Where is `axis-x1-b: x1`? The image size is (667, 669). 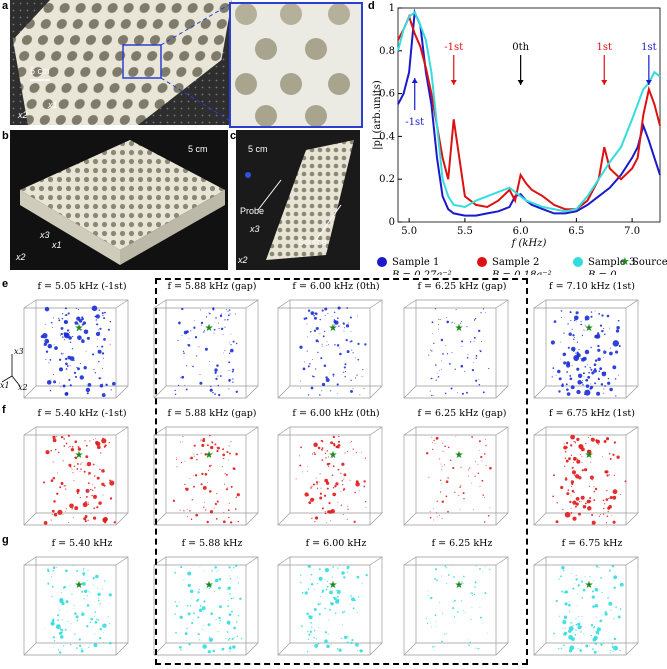 axis-x1-b: x1 is located at coordinates (57, 245).